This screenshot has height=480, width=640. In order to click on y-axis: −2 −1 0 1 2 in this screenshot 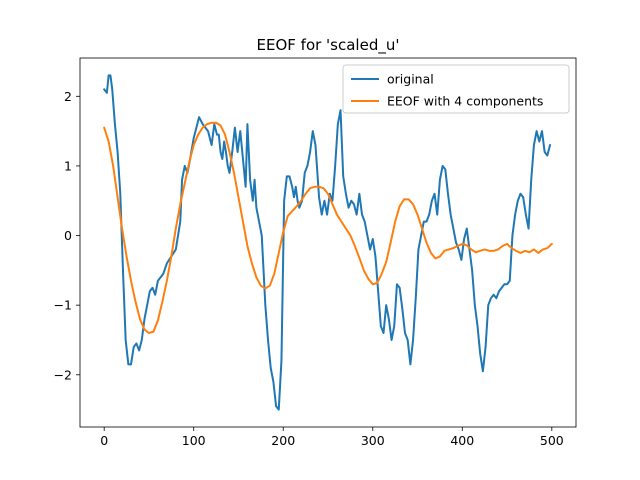, I will do `click(67, 235)`.